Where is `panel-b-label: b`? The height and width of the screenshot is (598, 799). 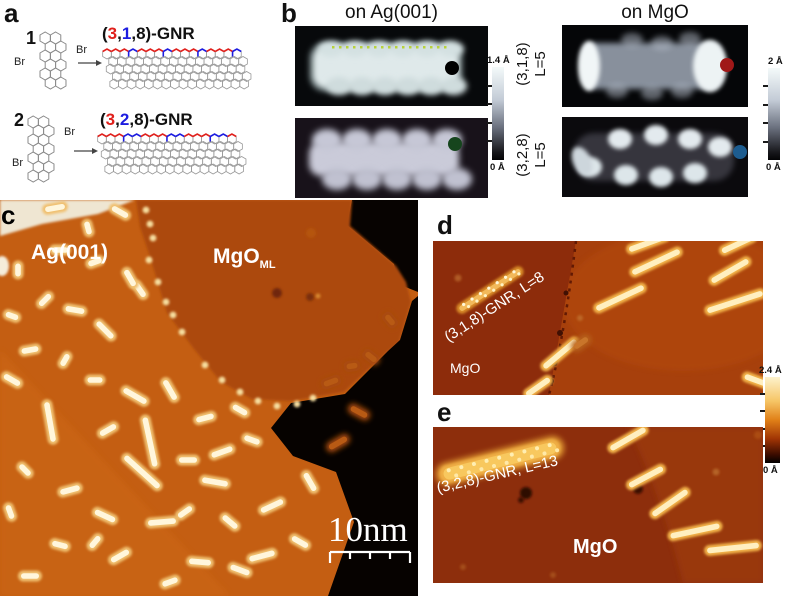
panel-b-label: b is located at coordinates (289, 14).